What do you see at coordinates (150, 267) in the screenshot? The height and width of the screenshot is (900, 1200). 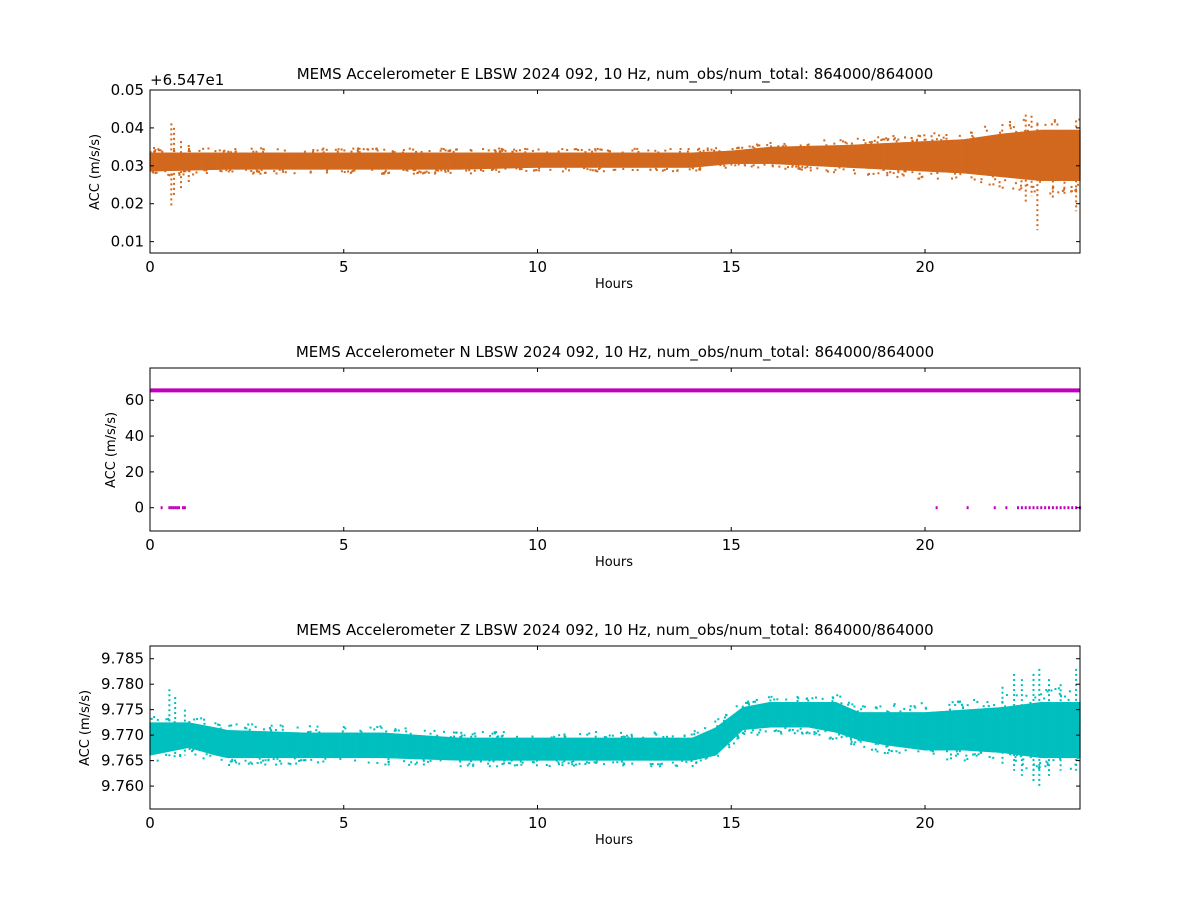 I see `x-tick-label: 0` at bounding box center [150, 267].